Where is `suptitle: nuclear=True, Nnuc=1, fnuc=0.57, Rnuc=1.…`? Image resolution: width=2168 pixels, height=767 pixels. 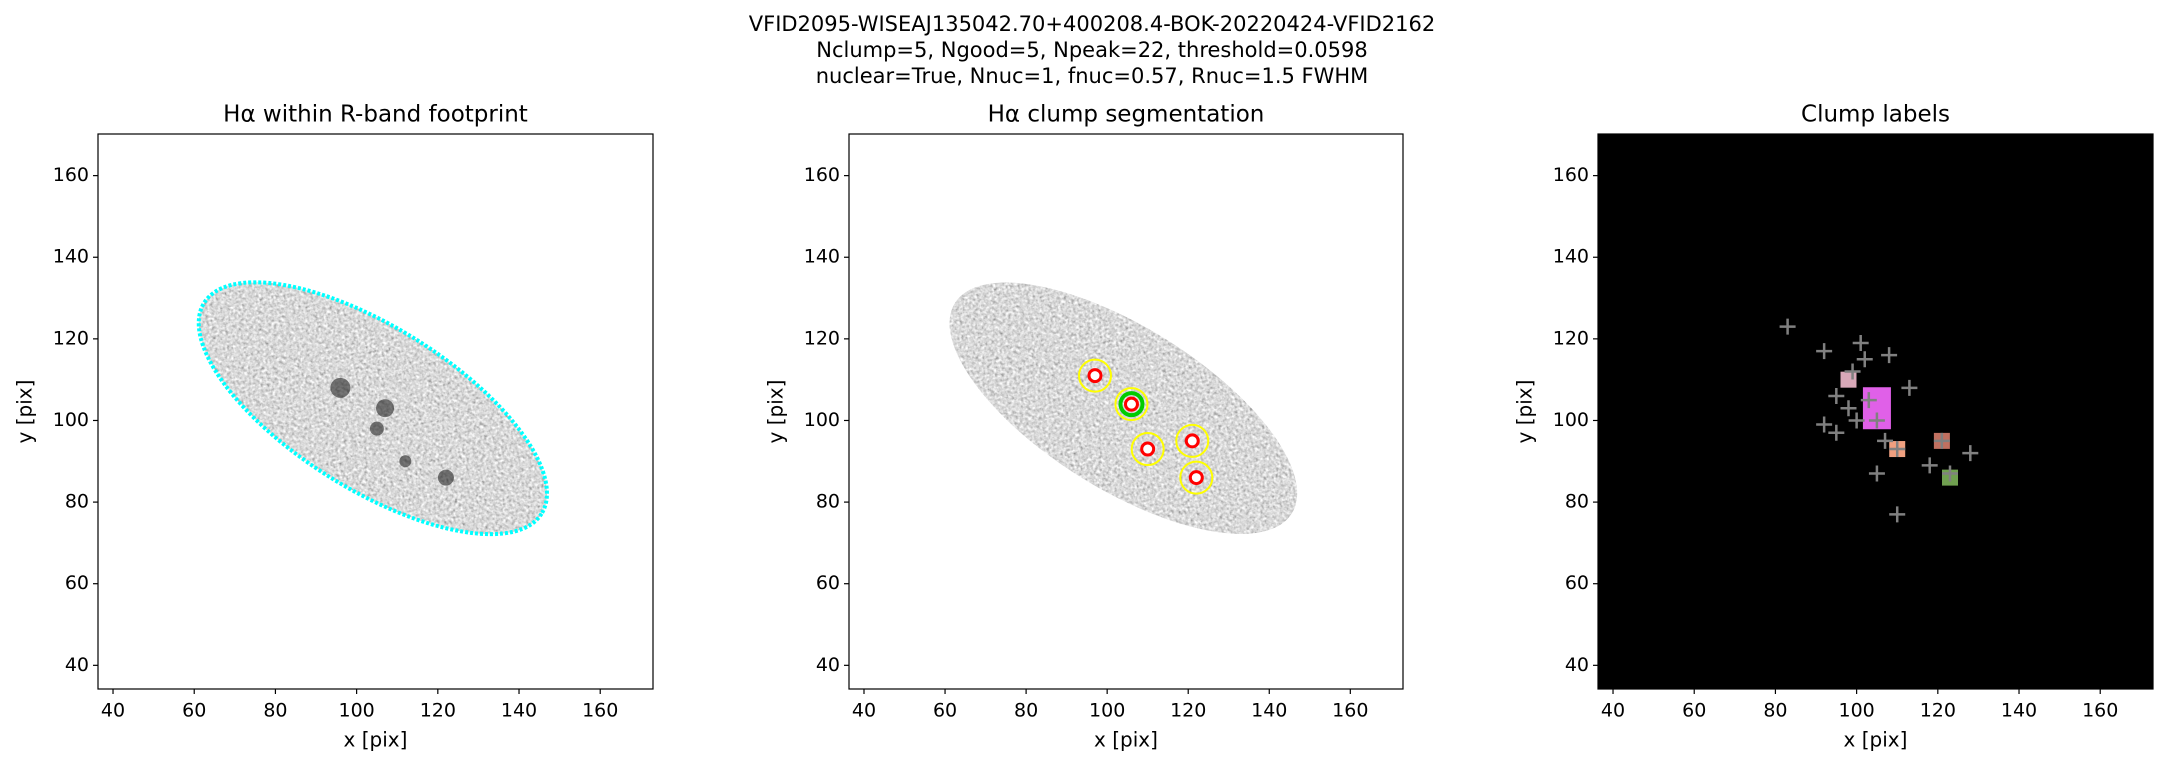
suptitle: nuclear=True, Nnuc=1, fnuc=0.57, Rnuc=1.… is located at coordinates (1092, 76).